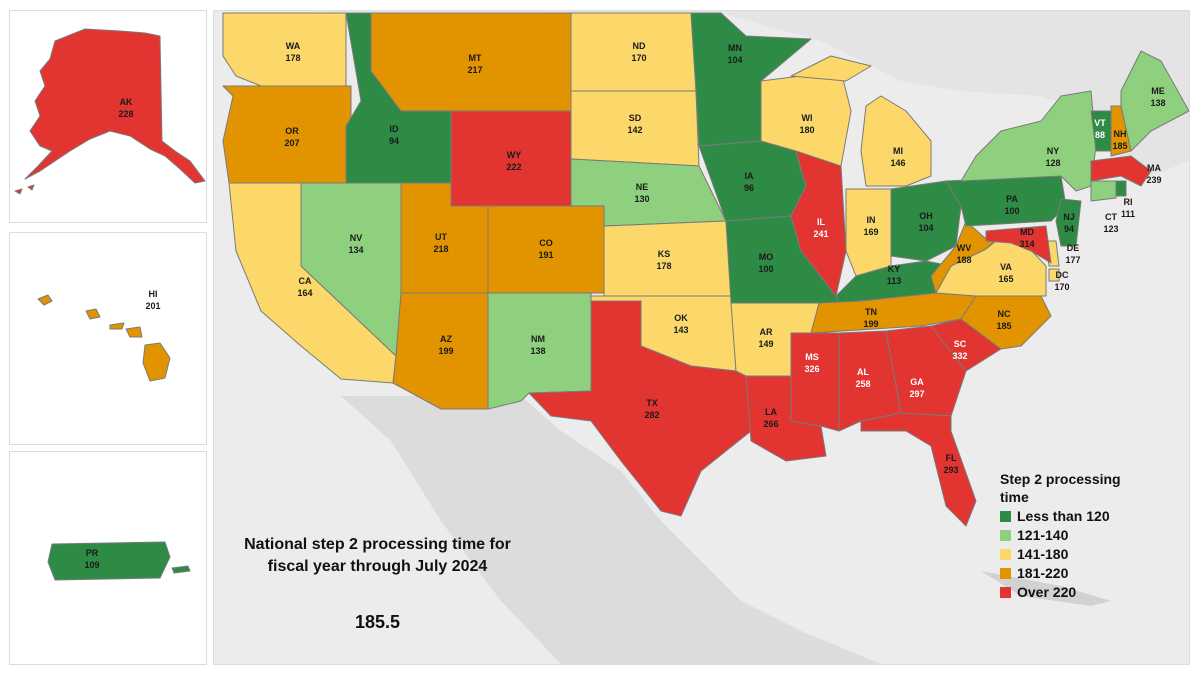  I want to click on svg-text: 138, so click(537, 351).